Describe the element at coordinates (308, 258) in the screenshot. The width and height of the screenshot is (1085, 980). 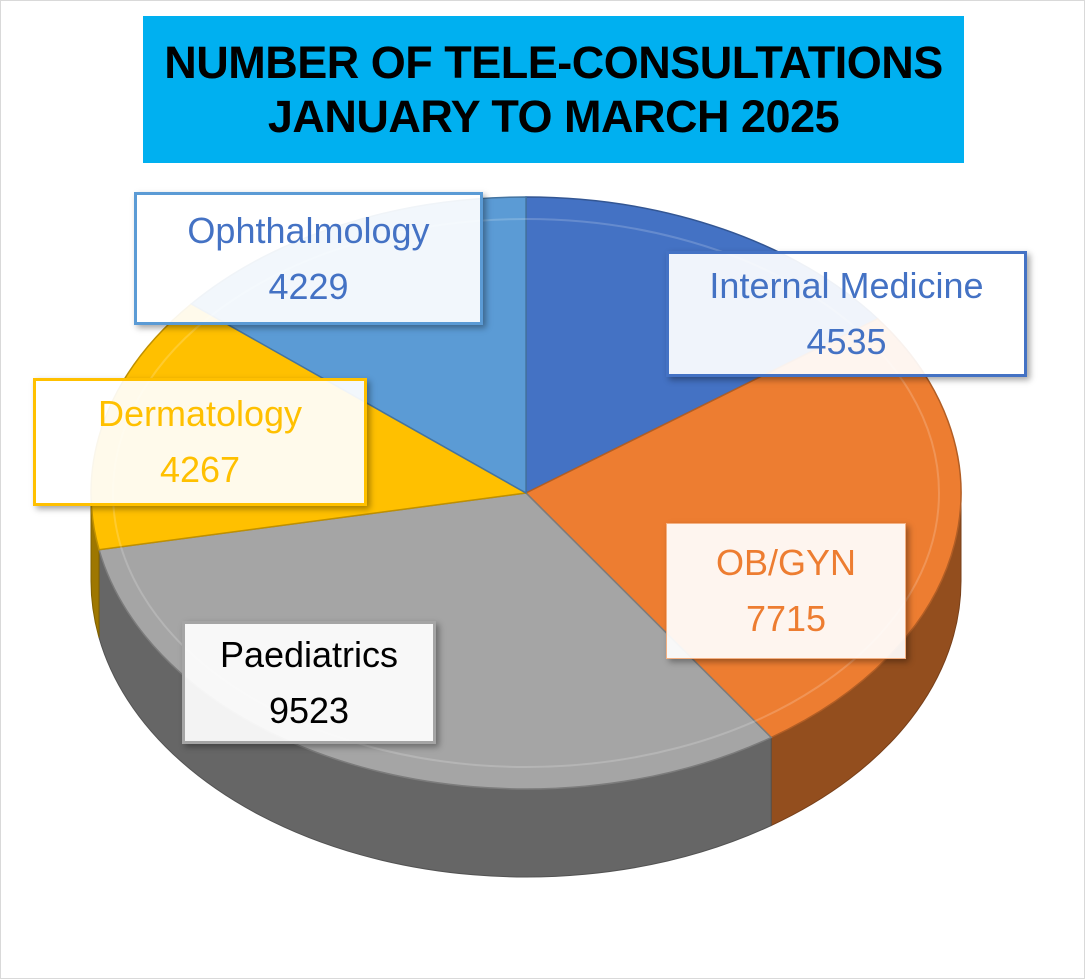
I see `data-label-ophthalmology: Ophthalmology 4229` at that location.